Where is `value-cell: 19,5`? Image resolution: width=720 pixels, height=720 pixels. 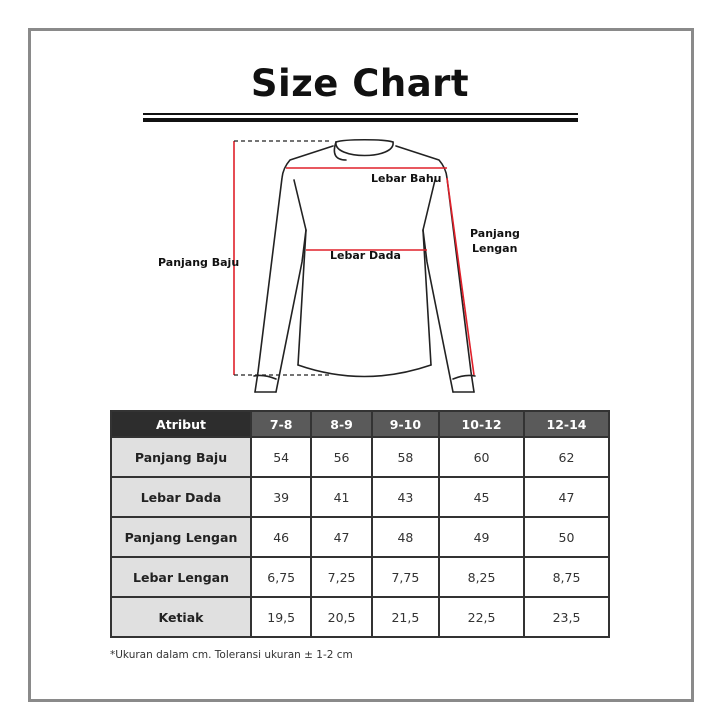
value-cell: 19,5 is located at coordinates (281, 617).